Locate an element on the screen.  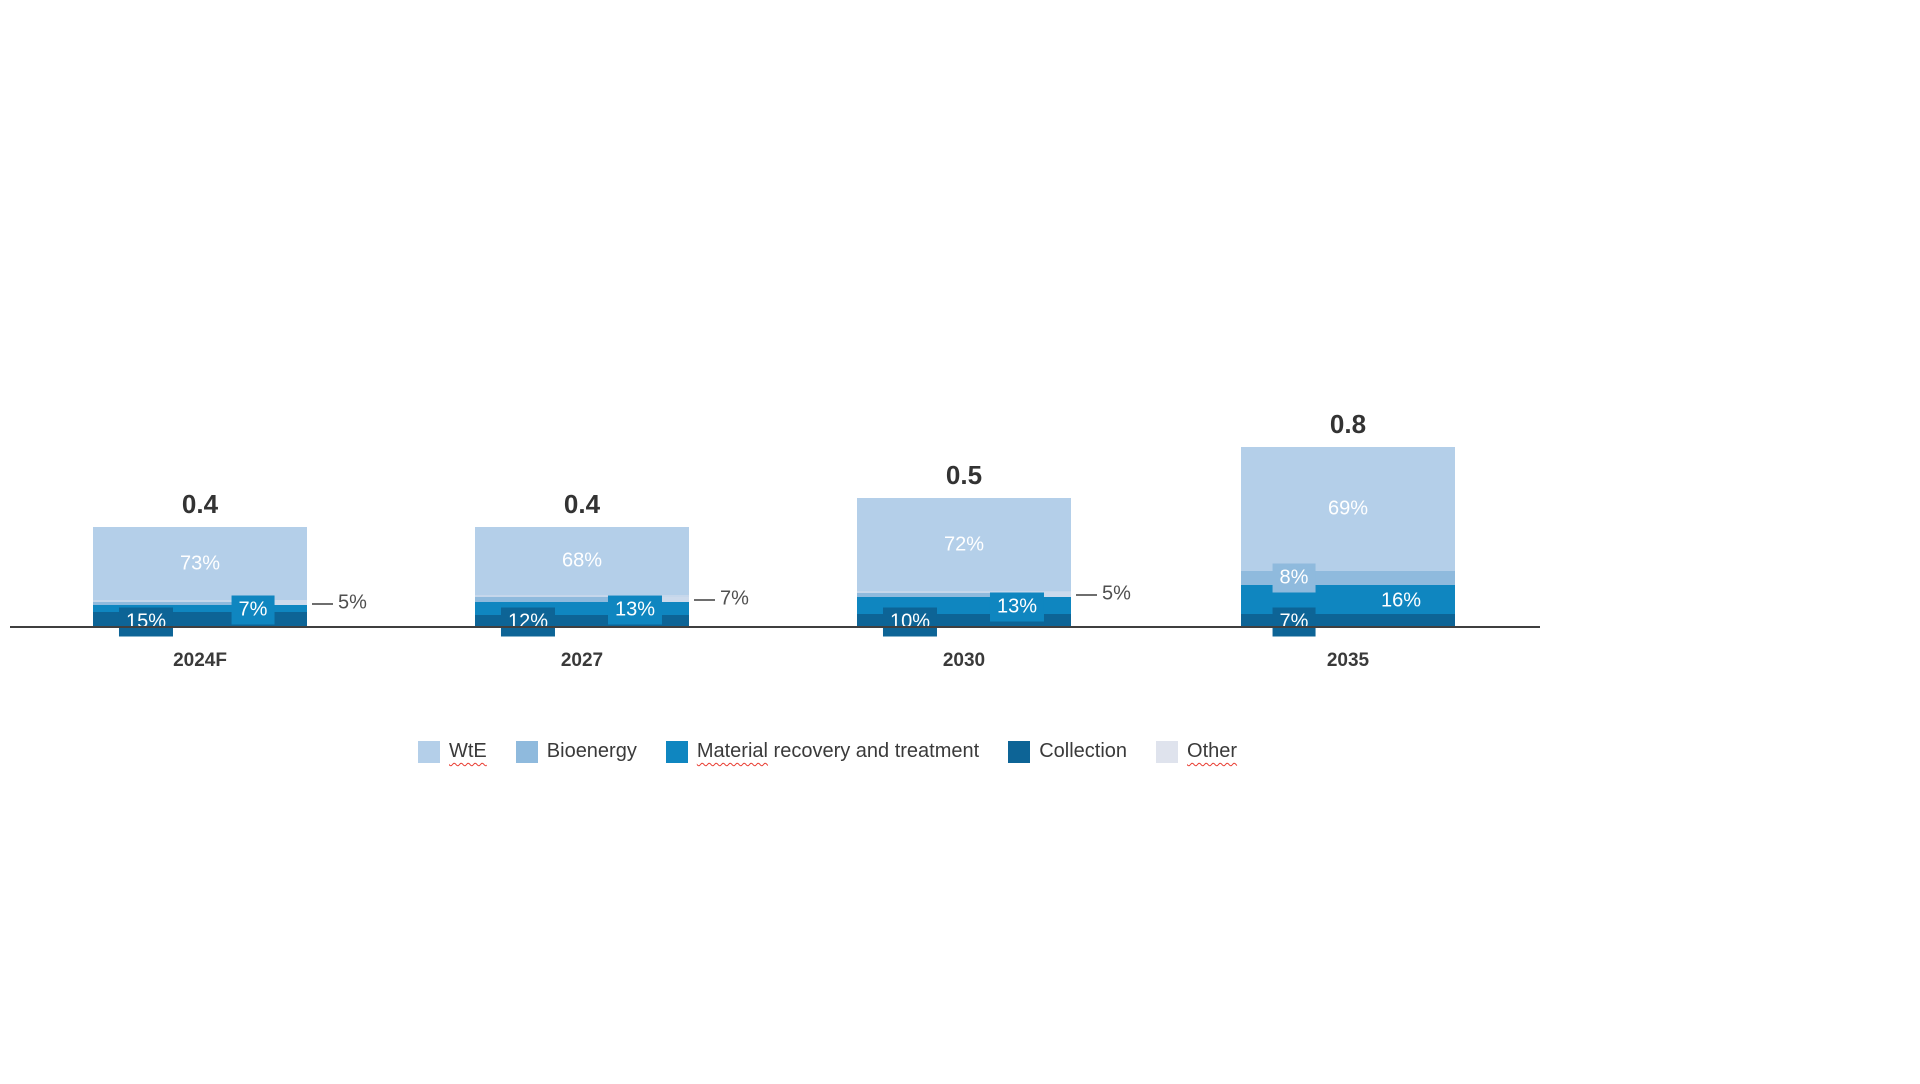
segment-label-wte: 69% is located at coordinates (1348, 508).